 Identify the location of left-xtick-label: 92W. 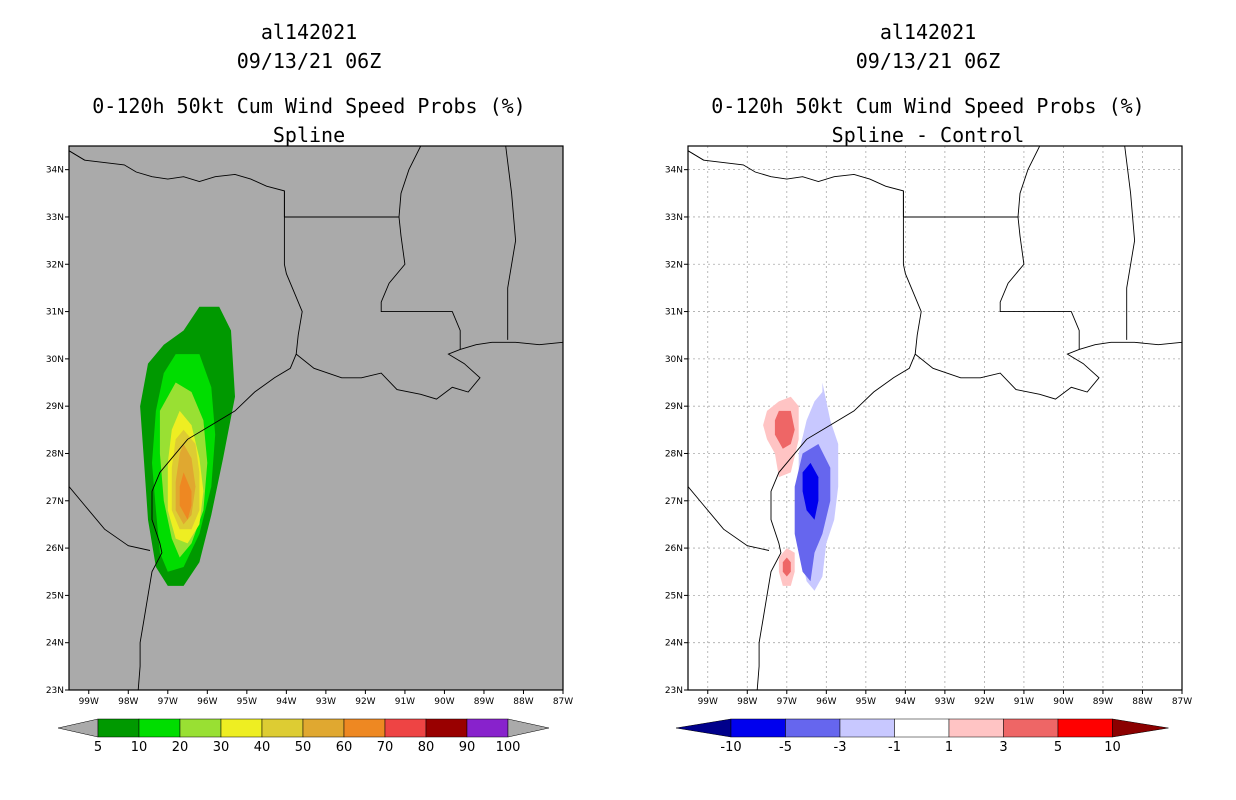
(365, 702).